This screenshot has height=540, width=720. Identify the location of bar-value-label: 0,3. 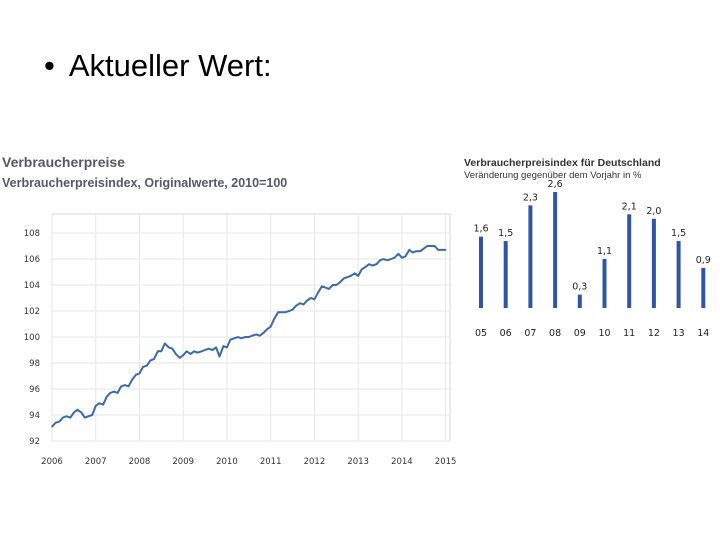
(579, 287).